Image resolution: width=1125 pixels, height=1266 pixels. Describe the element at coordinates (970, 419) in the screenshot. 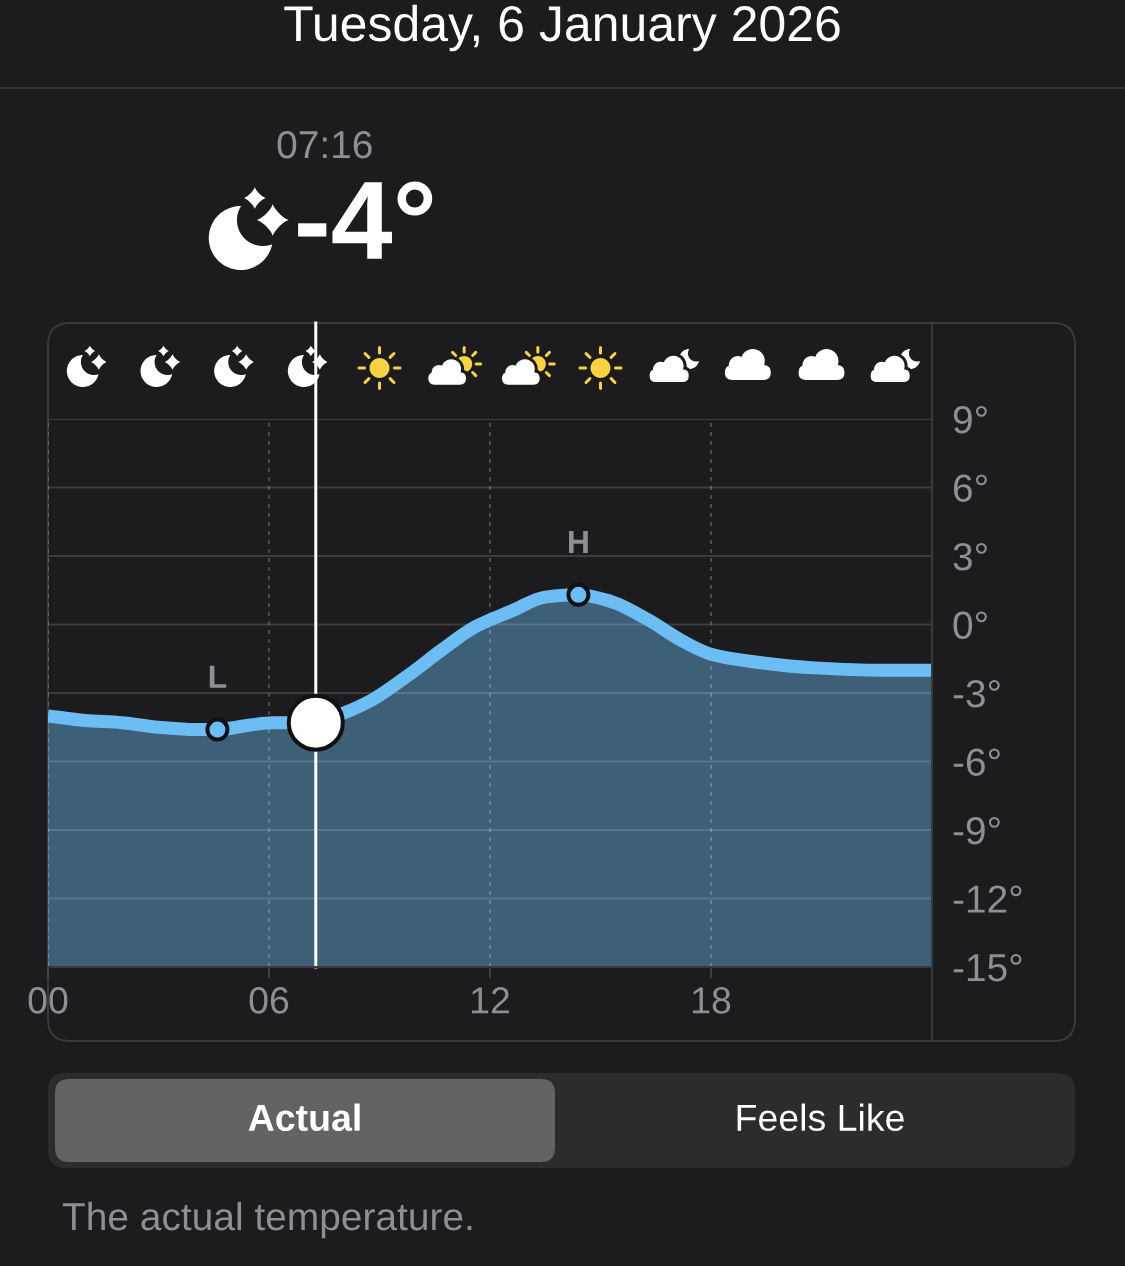

I see `y-tick-label: 9°` at that location.